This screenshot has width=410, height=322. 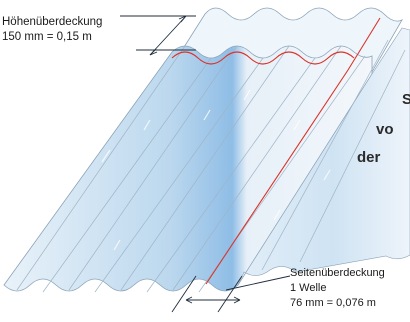 I want to click on height-overlap-line, so click(x=263, y=58).